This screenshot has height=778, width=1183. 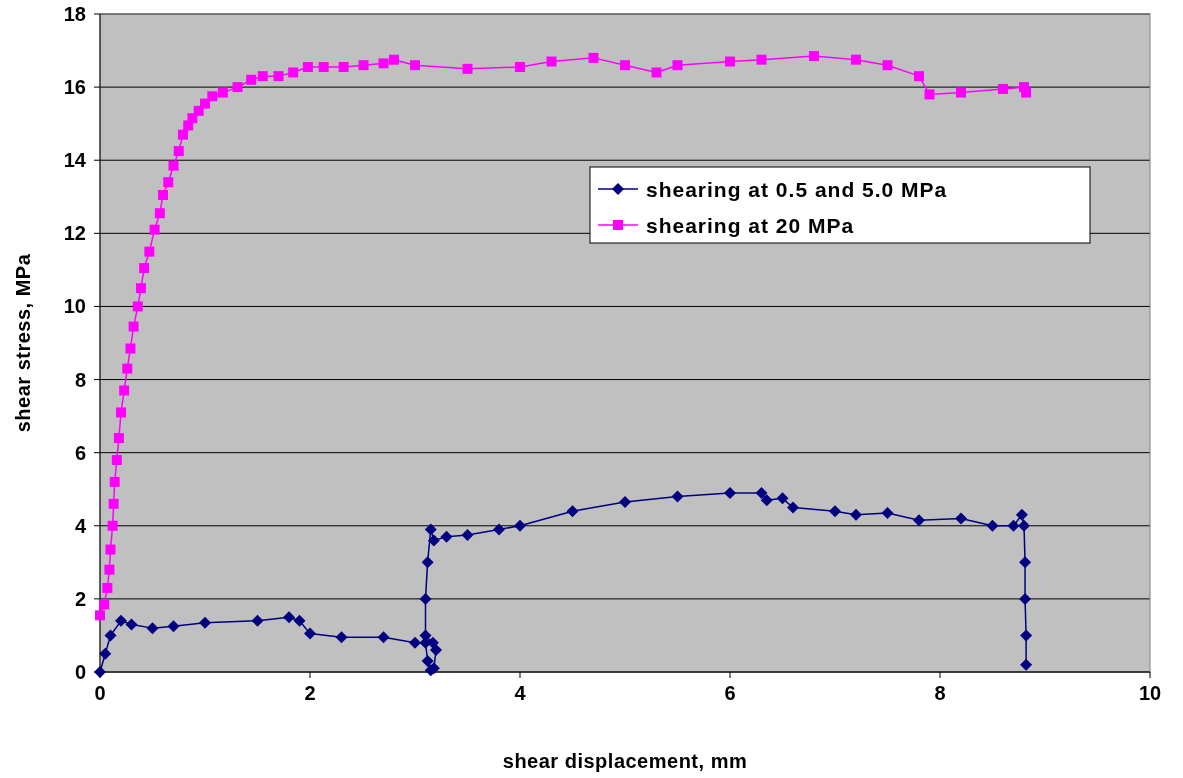 What do you see at coordinates (520, 693) in the screenshot?
I see `x-tick-label: 4` at bounding box center [520, 693].